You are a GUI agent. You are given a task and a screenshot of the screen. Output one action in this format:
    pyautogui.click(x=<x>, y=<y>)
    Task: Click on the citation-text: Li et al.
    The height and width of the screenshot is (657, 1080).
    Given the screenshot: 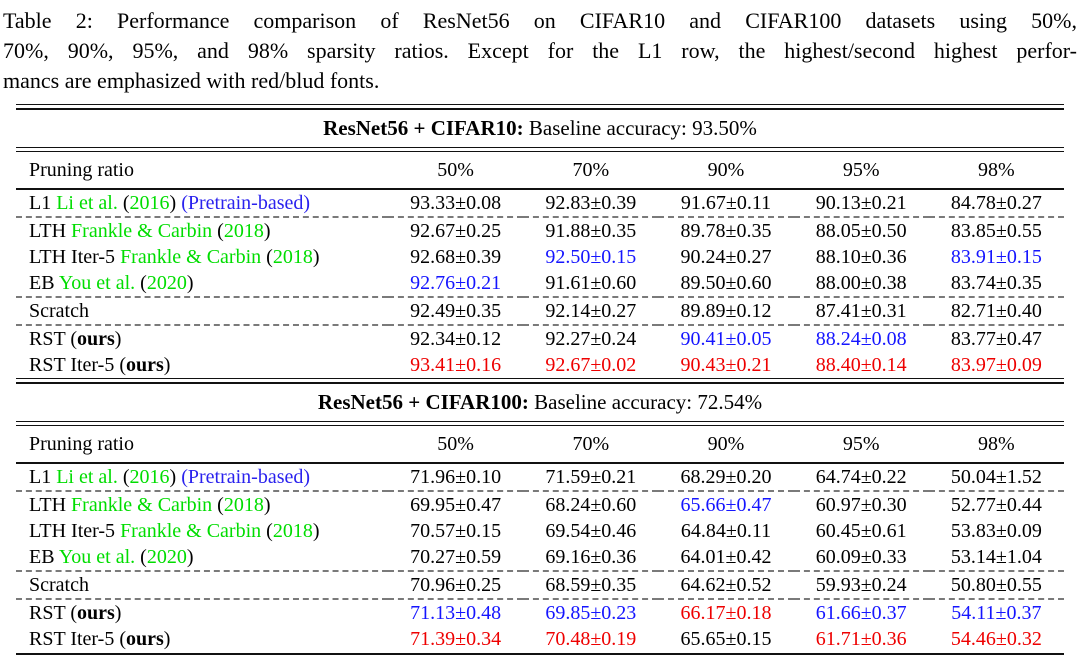 What is the action you would take?
    pyautogui.click(x=87, y=477)
    